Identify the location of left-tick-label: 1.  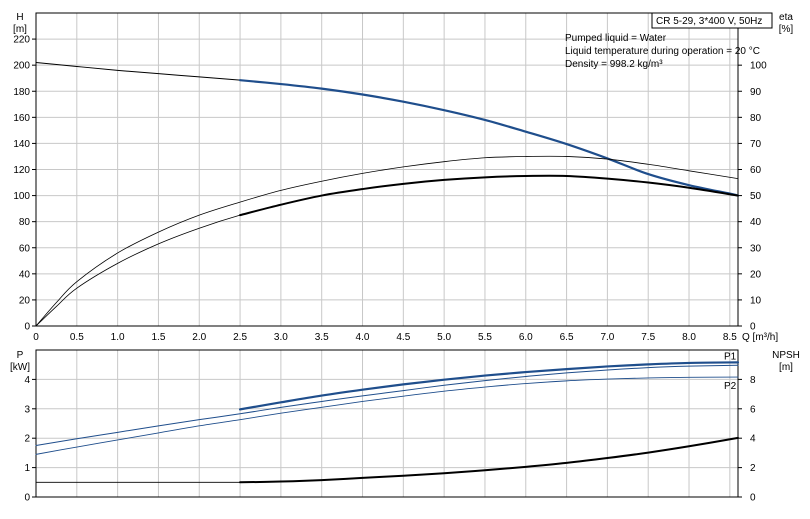
(27, 468).